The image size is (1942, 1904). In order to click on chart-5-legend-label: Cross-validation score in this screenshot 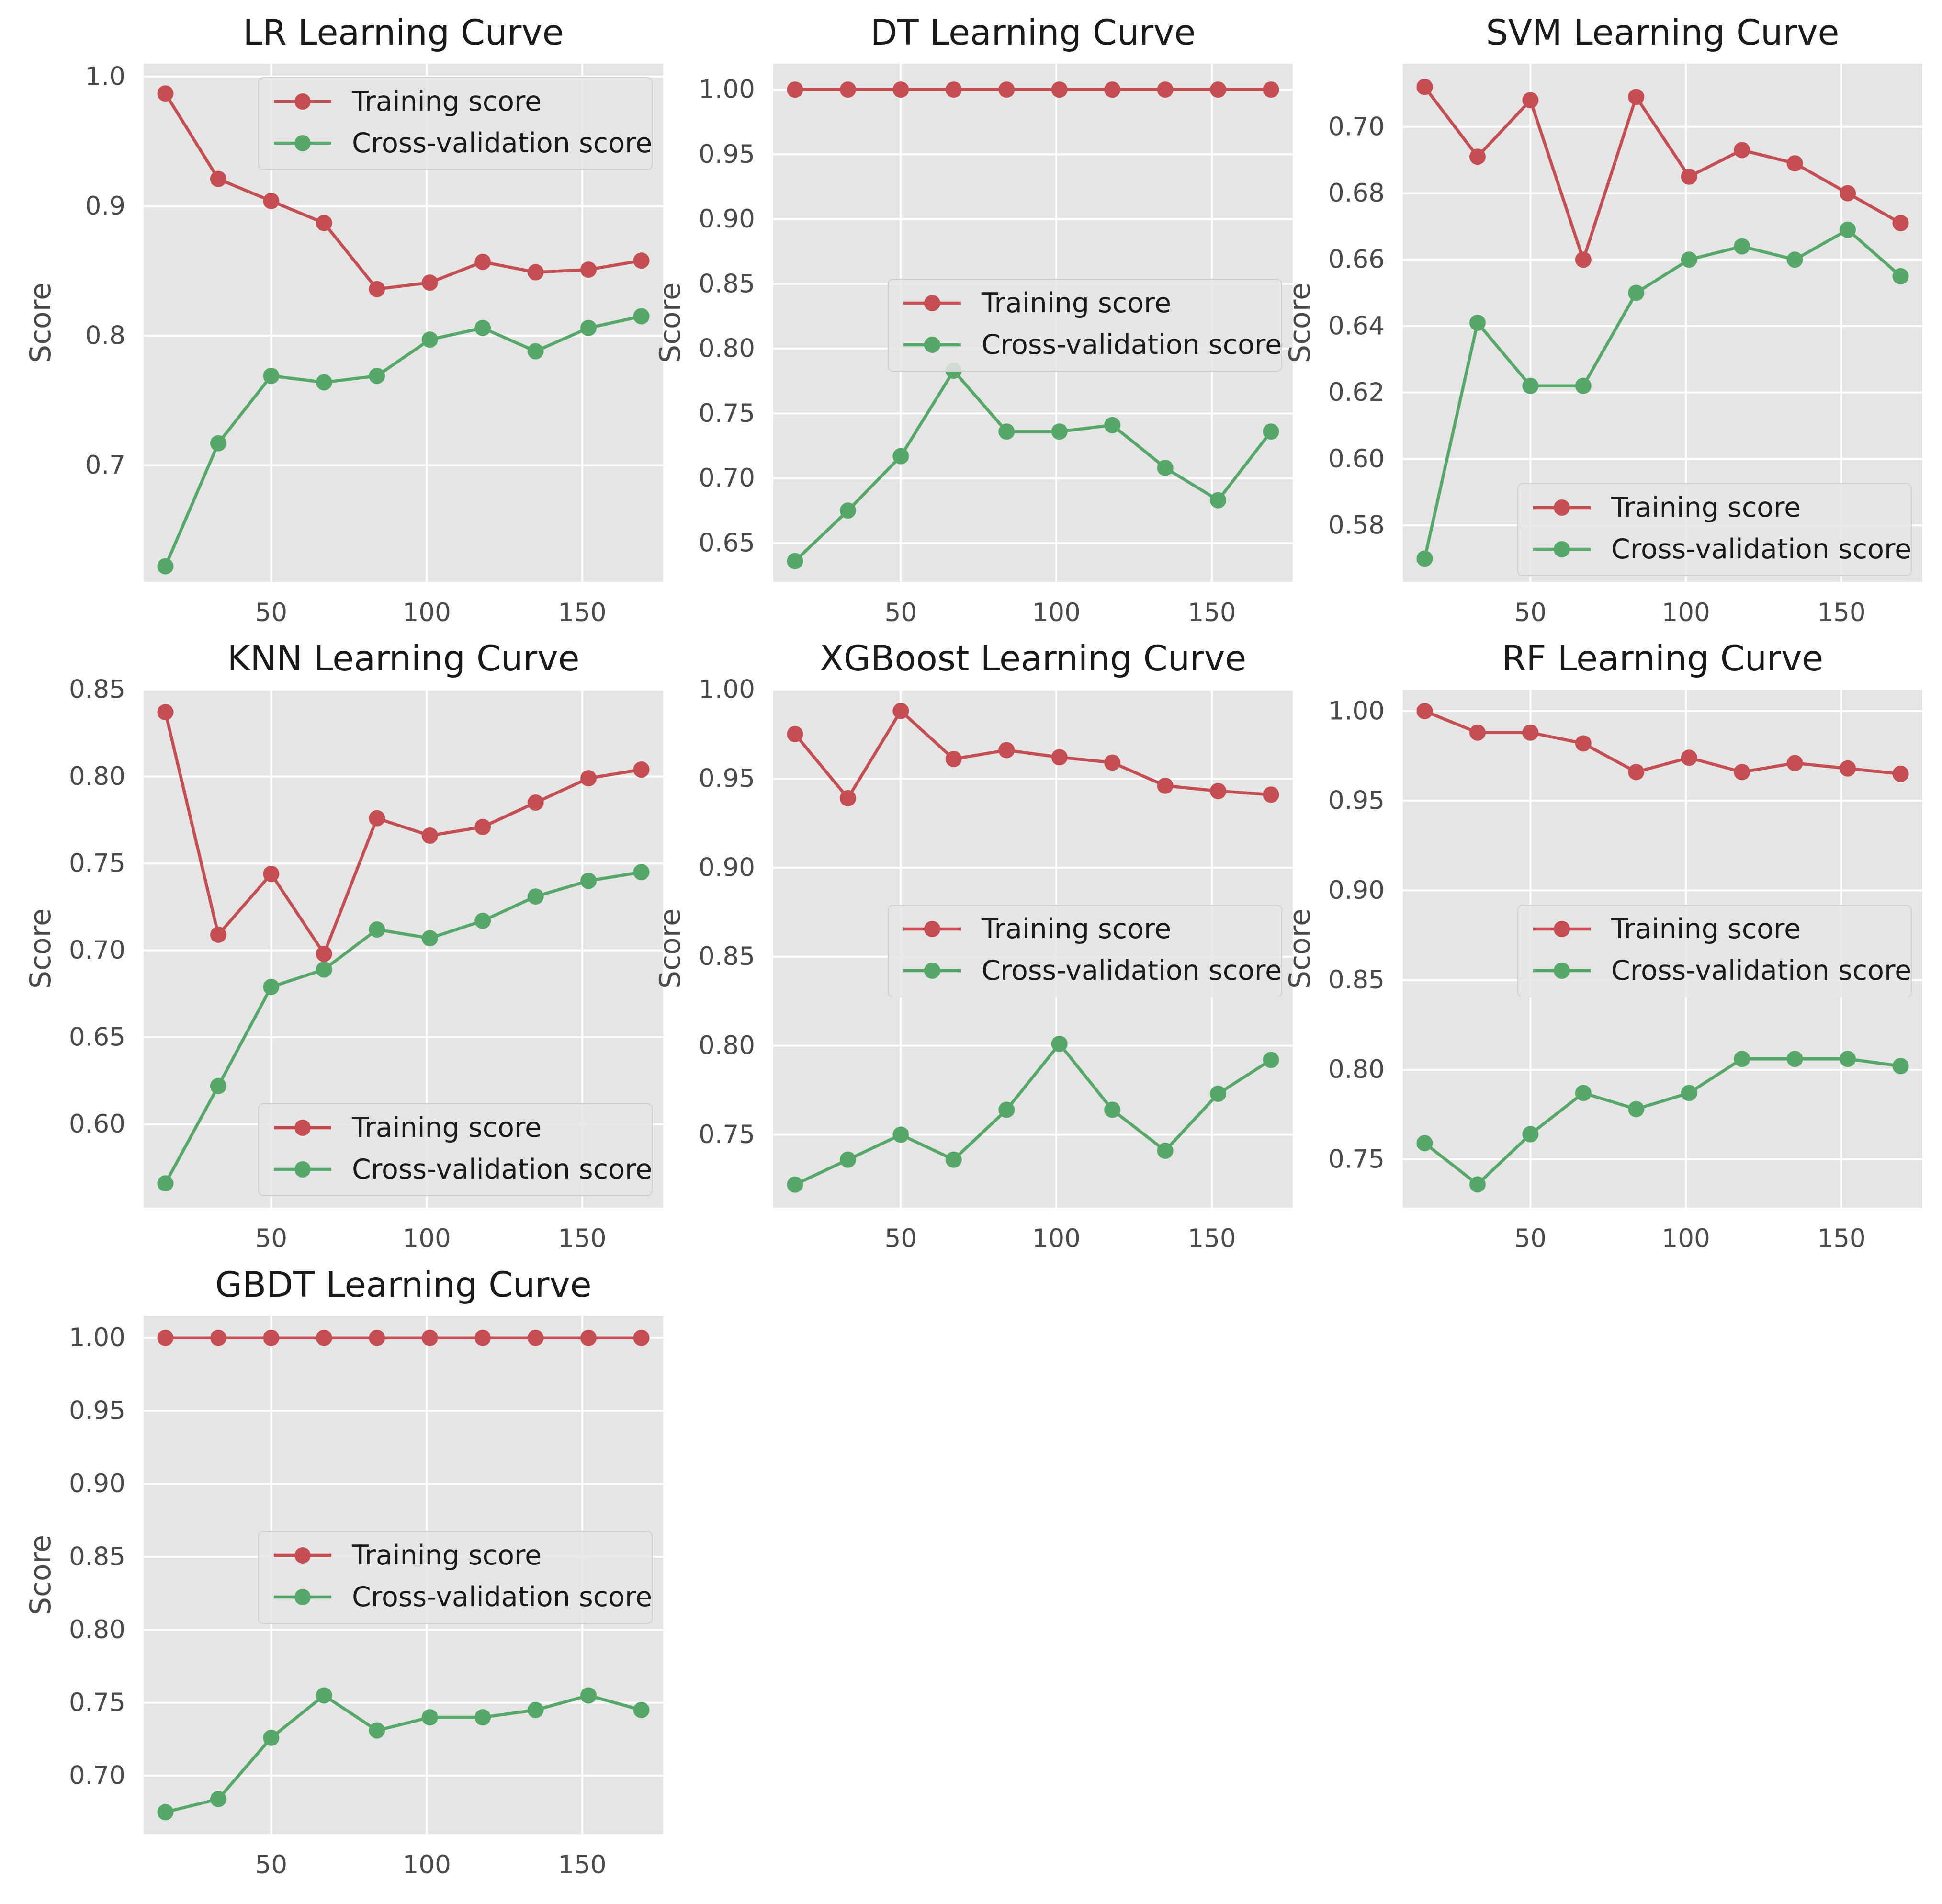, I will do `click(1132, 970)`.